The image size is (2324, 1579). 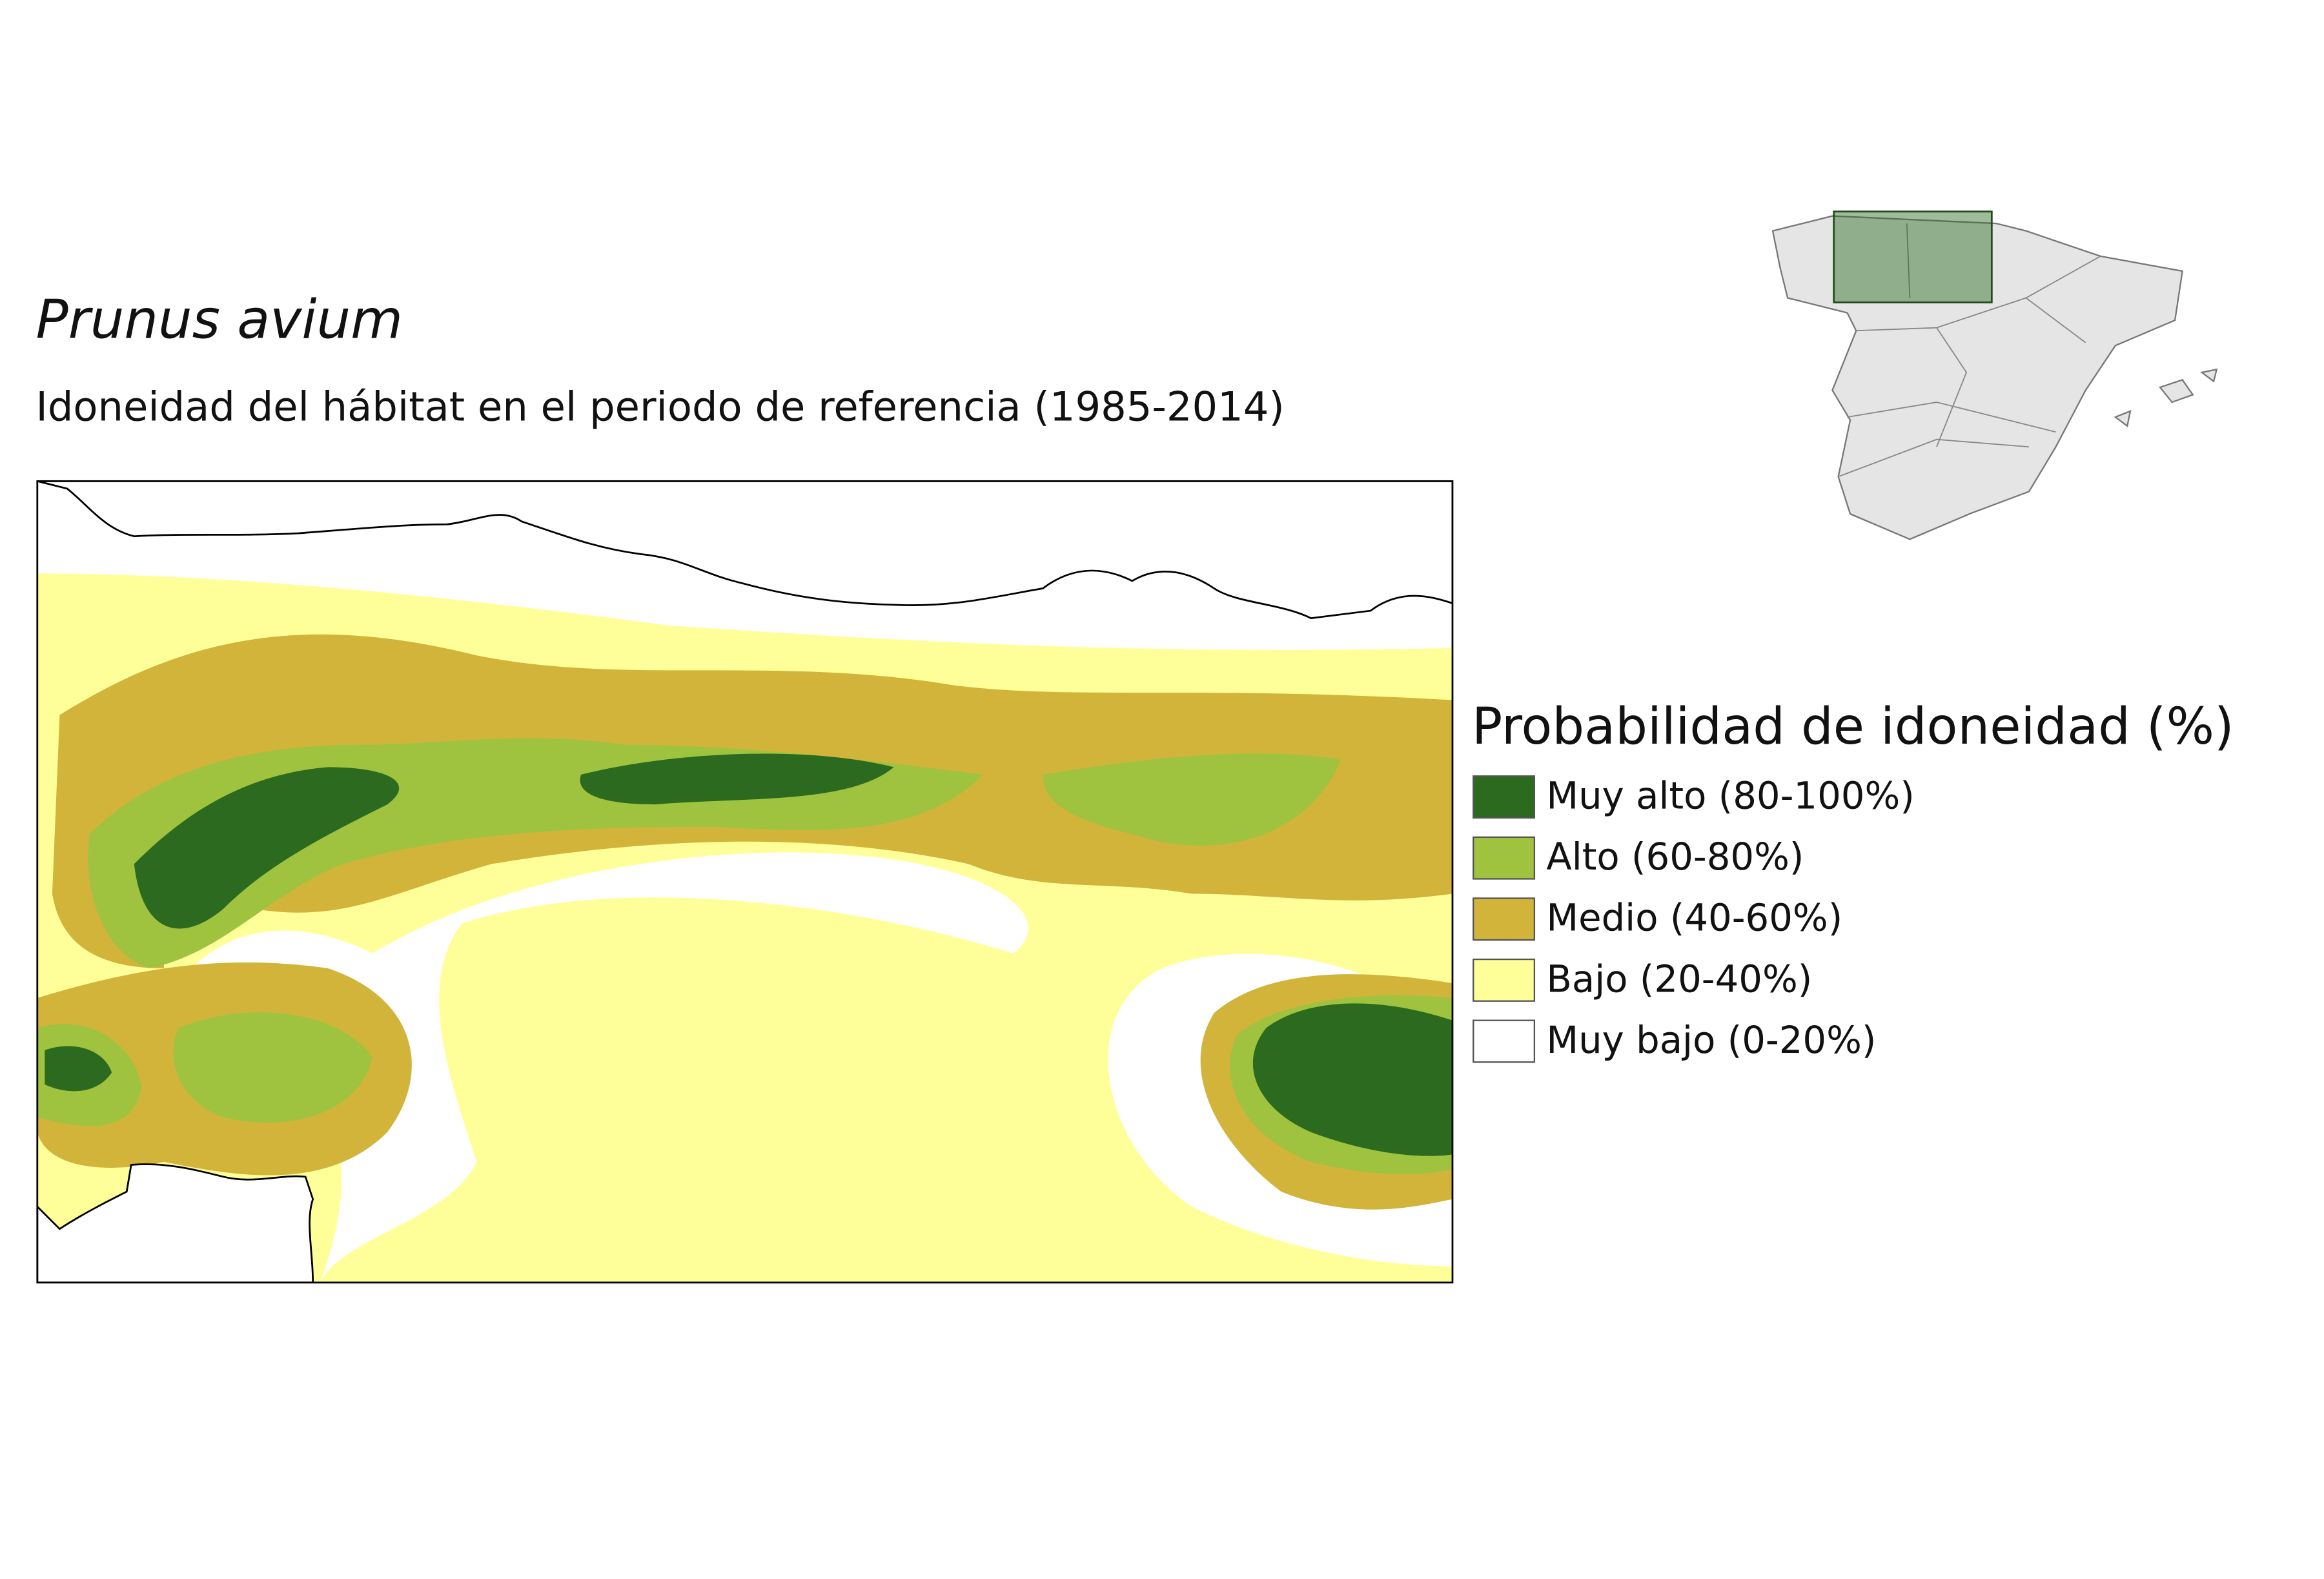 I want to click on inset-map, so click(x=1994, y=375).